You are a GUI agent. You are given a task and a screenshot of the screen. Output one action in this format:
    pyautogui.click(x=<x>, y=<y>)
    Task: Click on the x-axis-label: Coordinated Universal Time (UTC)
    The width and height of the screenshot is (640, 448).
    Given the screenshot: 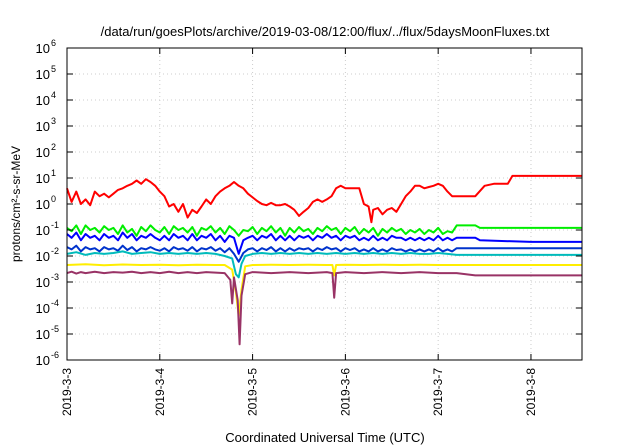 What is the action you would take?
    pyautogui.click(x=324, y=437)
    